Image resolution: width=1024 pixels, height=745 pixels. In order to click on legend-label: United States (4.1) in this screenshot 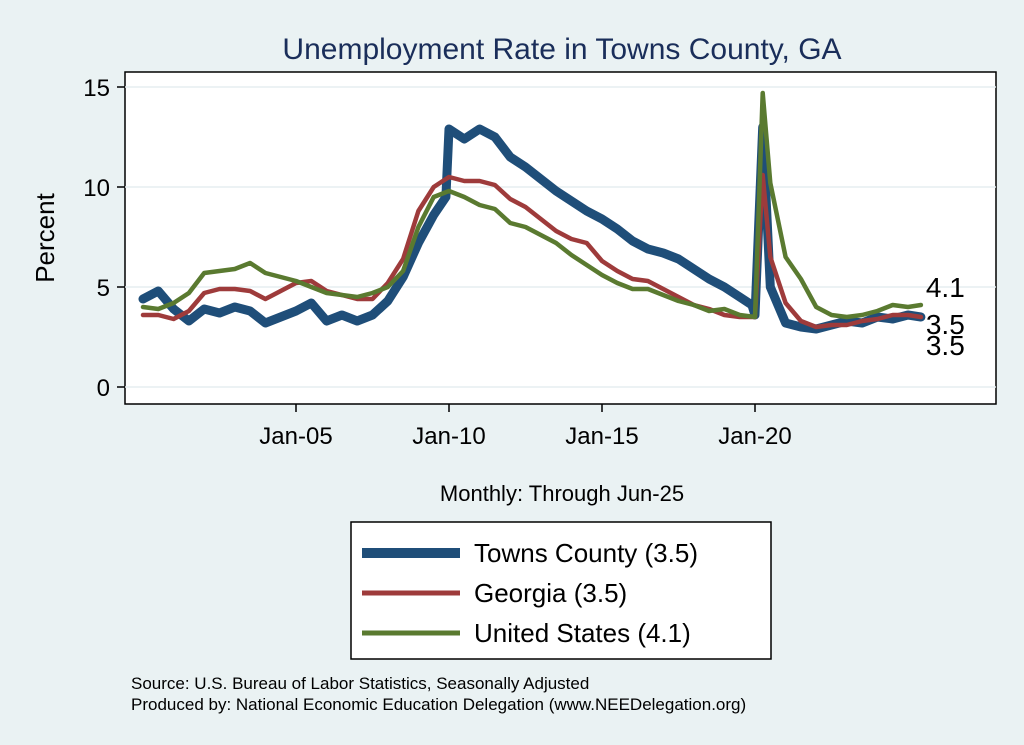, I will do `click(582, 633)`.